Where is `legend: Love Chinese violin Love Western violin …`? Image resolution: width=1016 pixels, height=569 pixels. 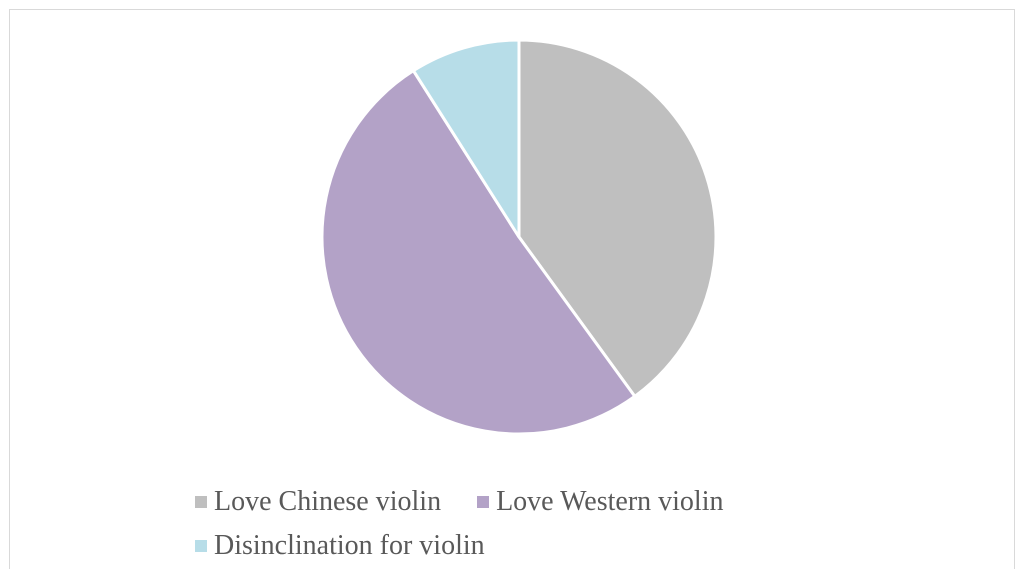
legend: Love Chinese violin Love Western violin … is located at coordinates (545, 524).